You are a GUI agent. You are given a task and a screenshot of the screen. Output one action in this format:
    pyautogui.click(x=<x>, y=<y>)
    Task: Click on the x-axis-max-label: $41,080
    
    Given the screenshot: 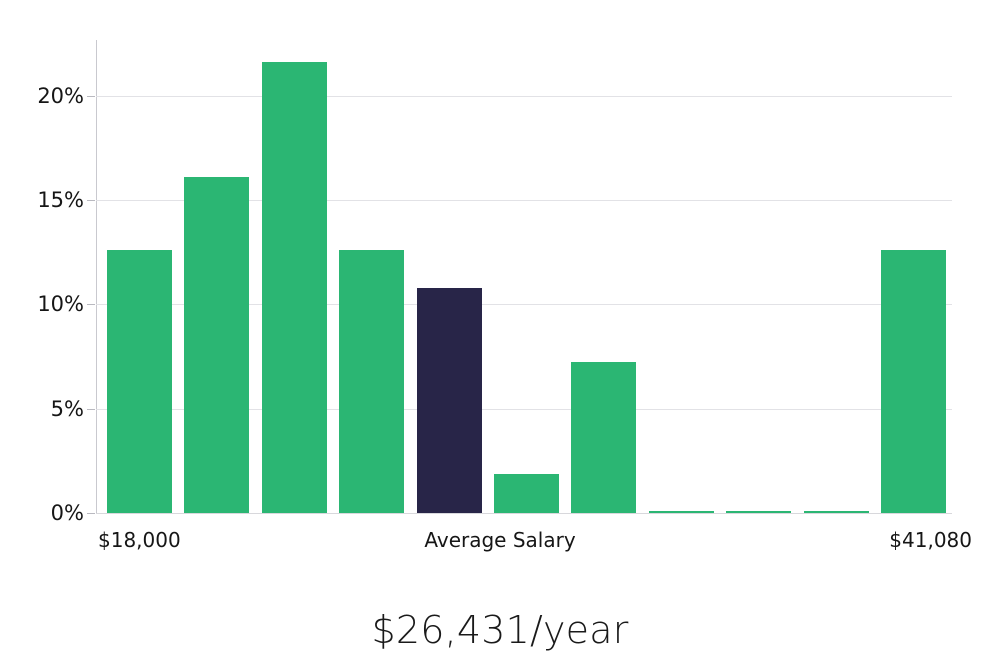 What is the action you would take?
    pyautogui.click(x=930, y=540)
    